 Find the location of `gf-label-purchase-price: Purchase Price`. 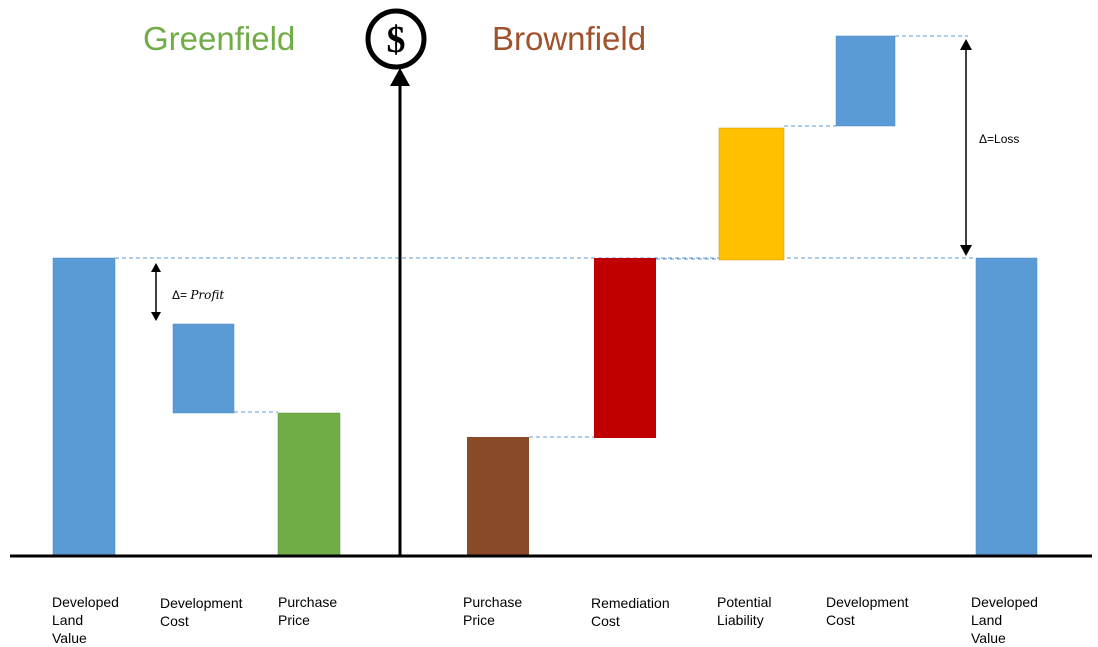

gf-label-purchase-price: Purchase Price is located at coordinates (308, 611).